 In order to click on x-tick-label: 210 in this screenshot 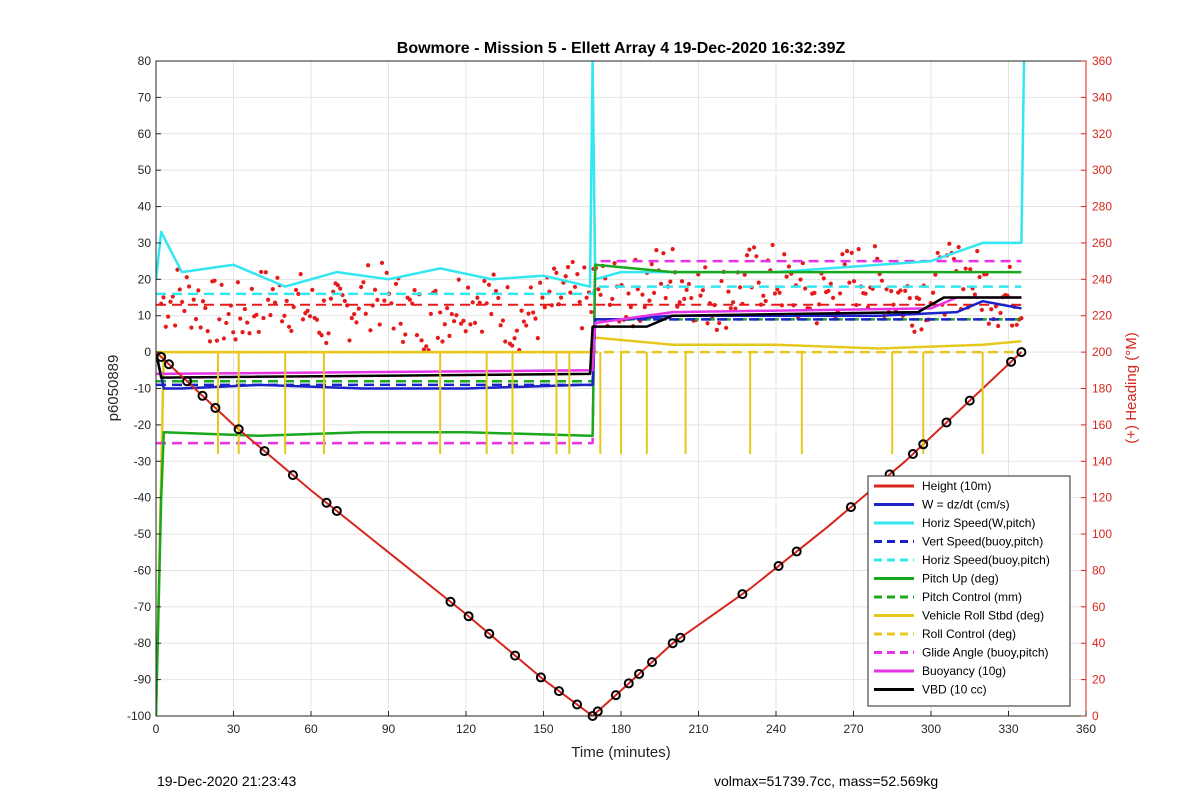, I will do `click(698, 729)`.